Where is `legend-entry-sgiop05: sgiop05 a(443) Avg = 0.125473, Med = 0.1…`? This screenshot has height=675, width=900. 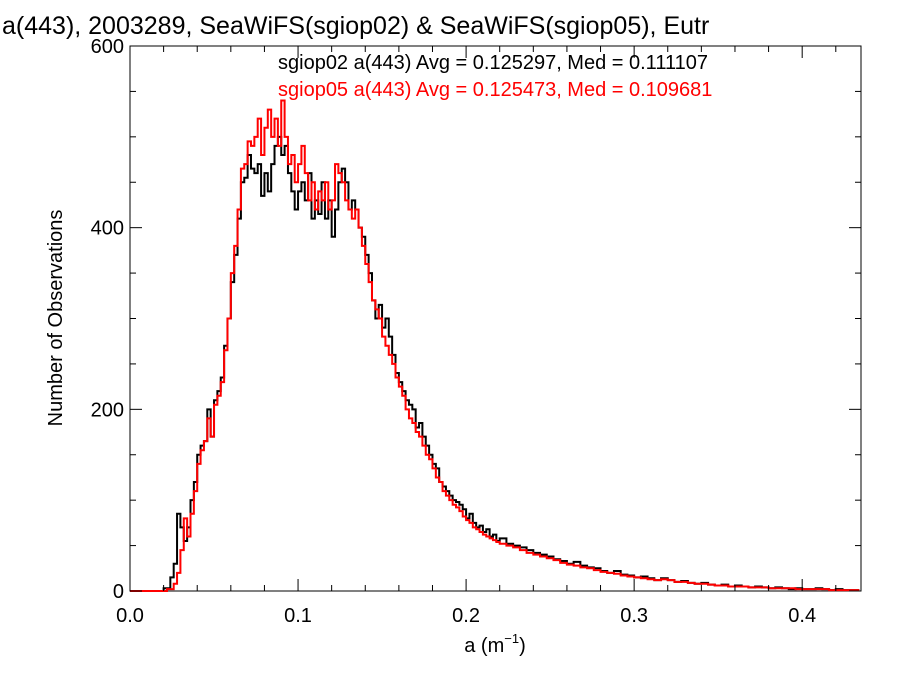
legend-entry-sgiop05: sgiop05 a(443) Avg = 0.125473, Med = 0.1… is located at coordinates (495, 90).